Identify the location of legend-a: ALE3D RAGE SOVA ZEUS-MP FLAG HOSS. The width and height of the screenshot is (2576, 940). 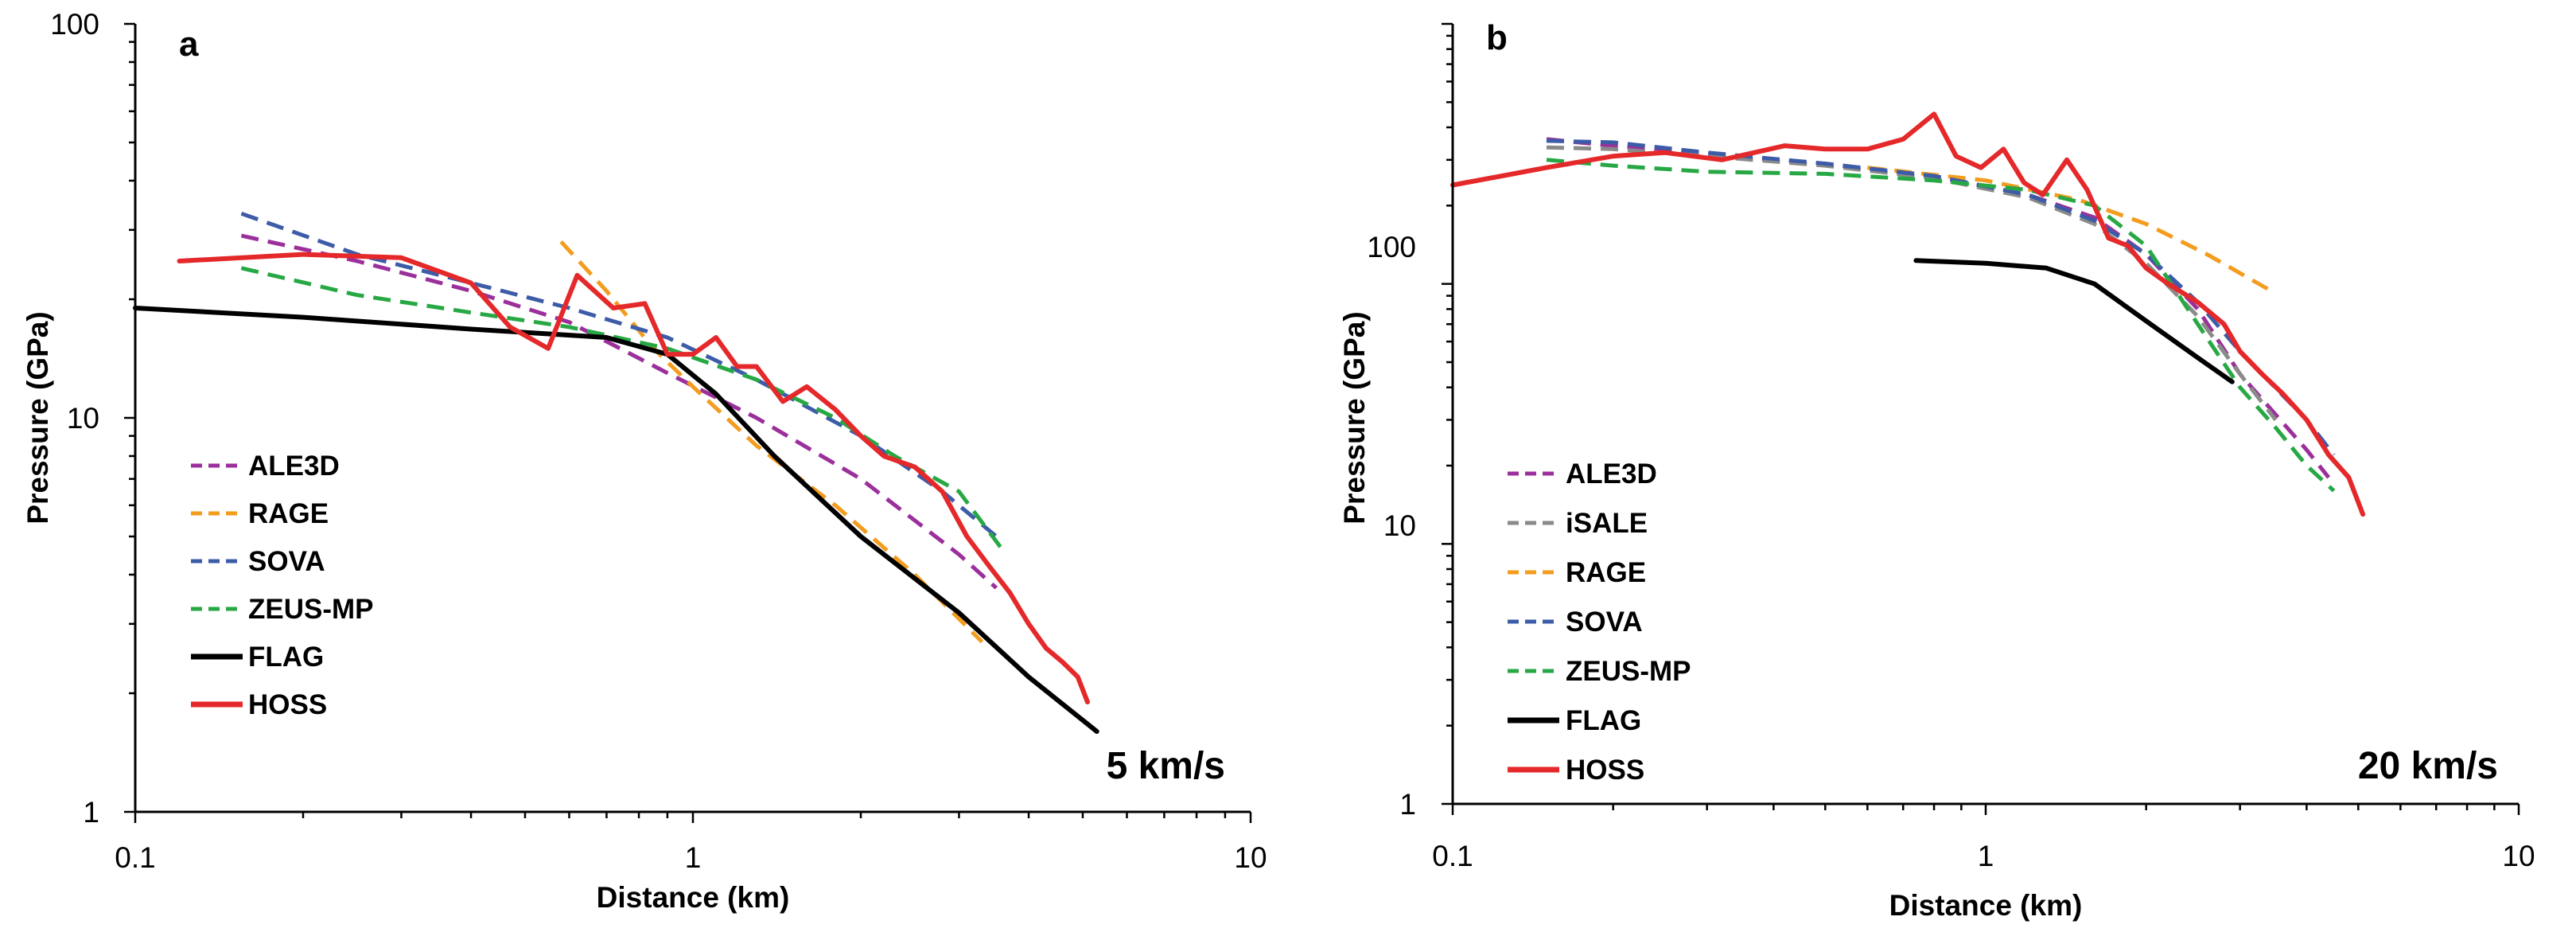
(282, 585).